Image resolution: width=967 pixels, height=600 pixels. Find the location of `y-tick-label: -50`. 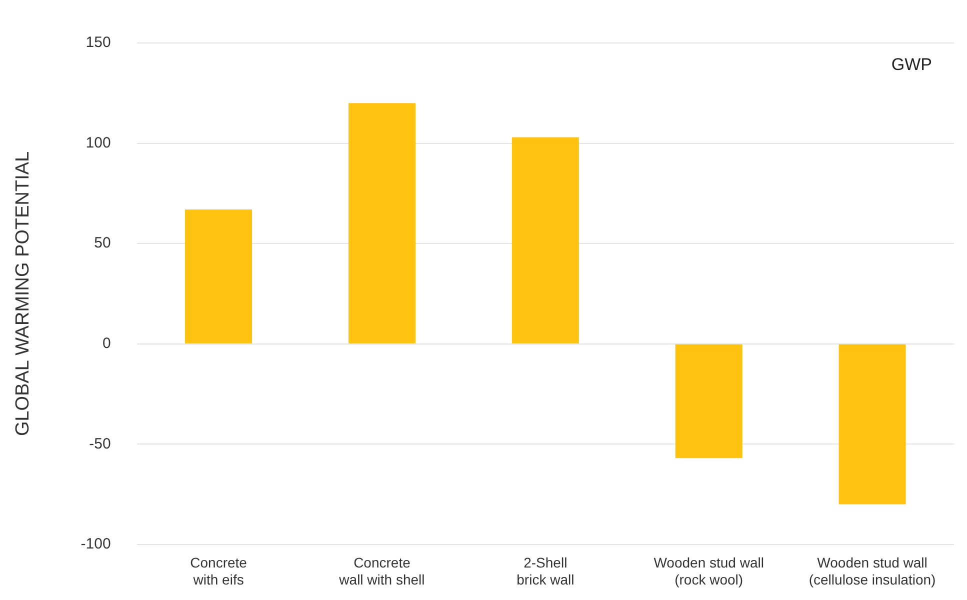

y-tick-label: -50 is located at coordinates (100, 443).